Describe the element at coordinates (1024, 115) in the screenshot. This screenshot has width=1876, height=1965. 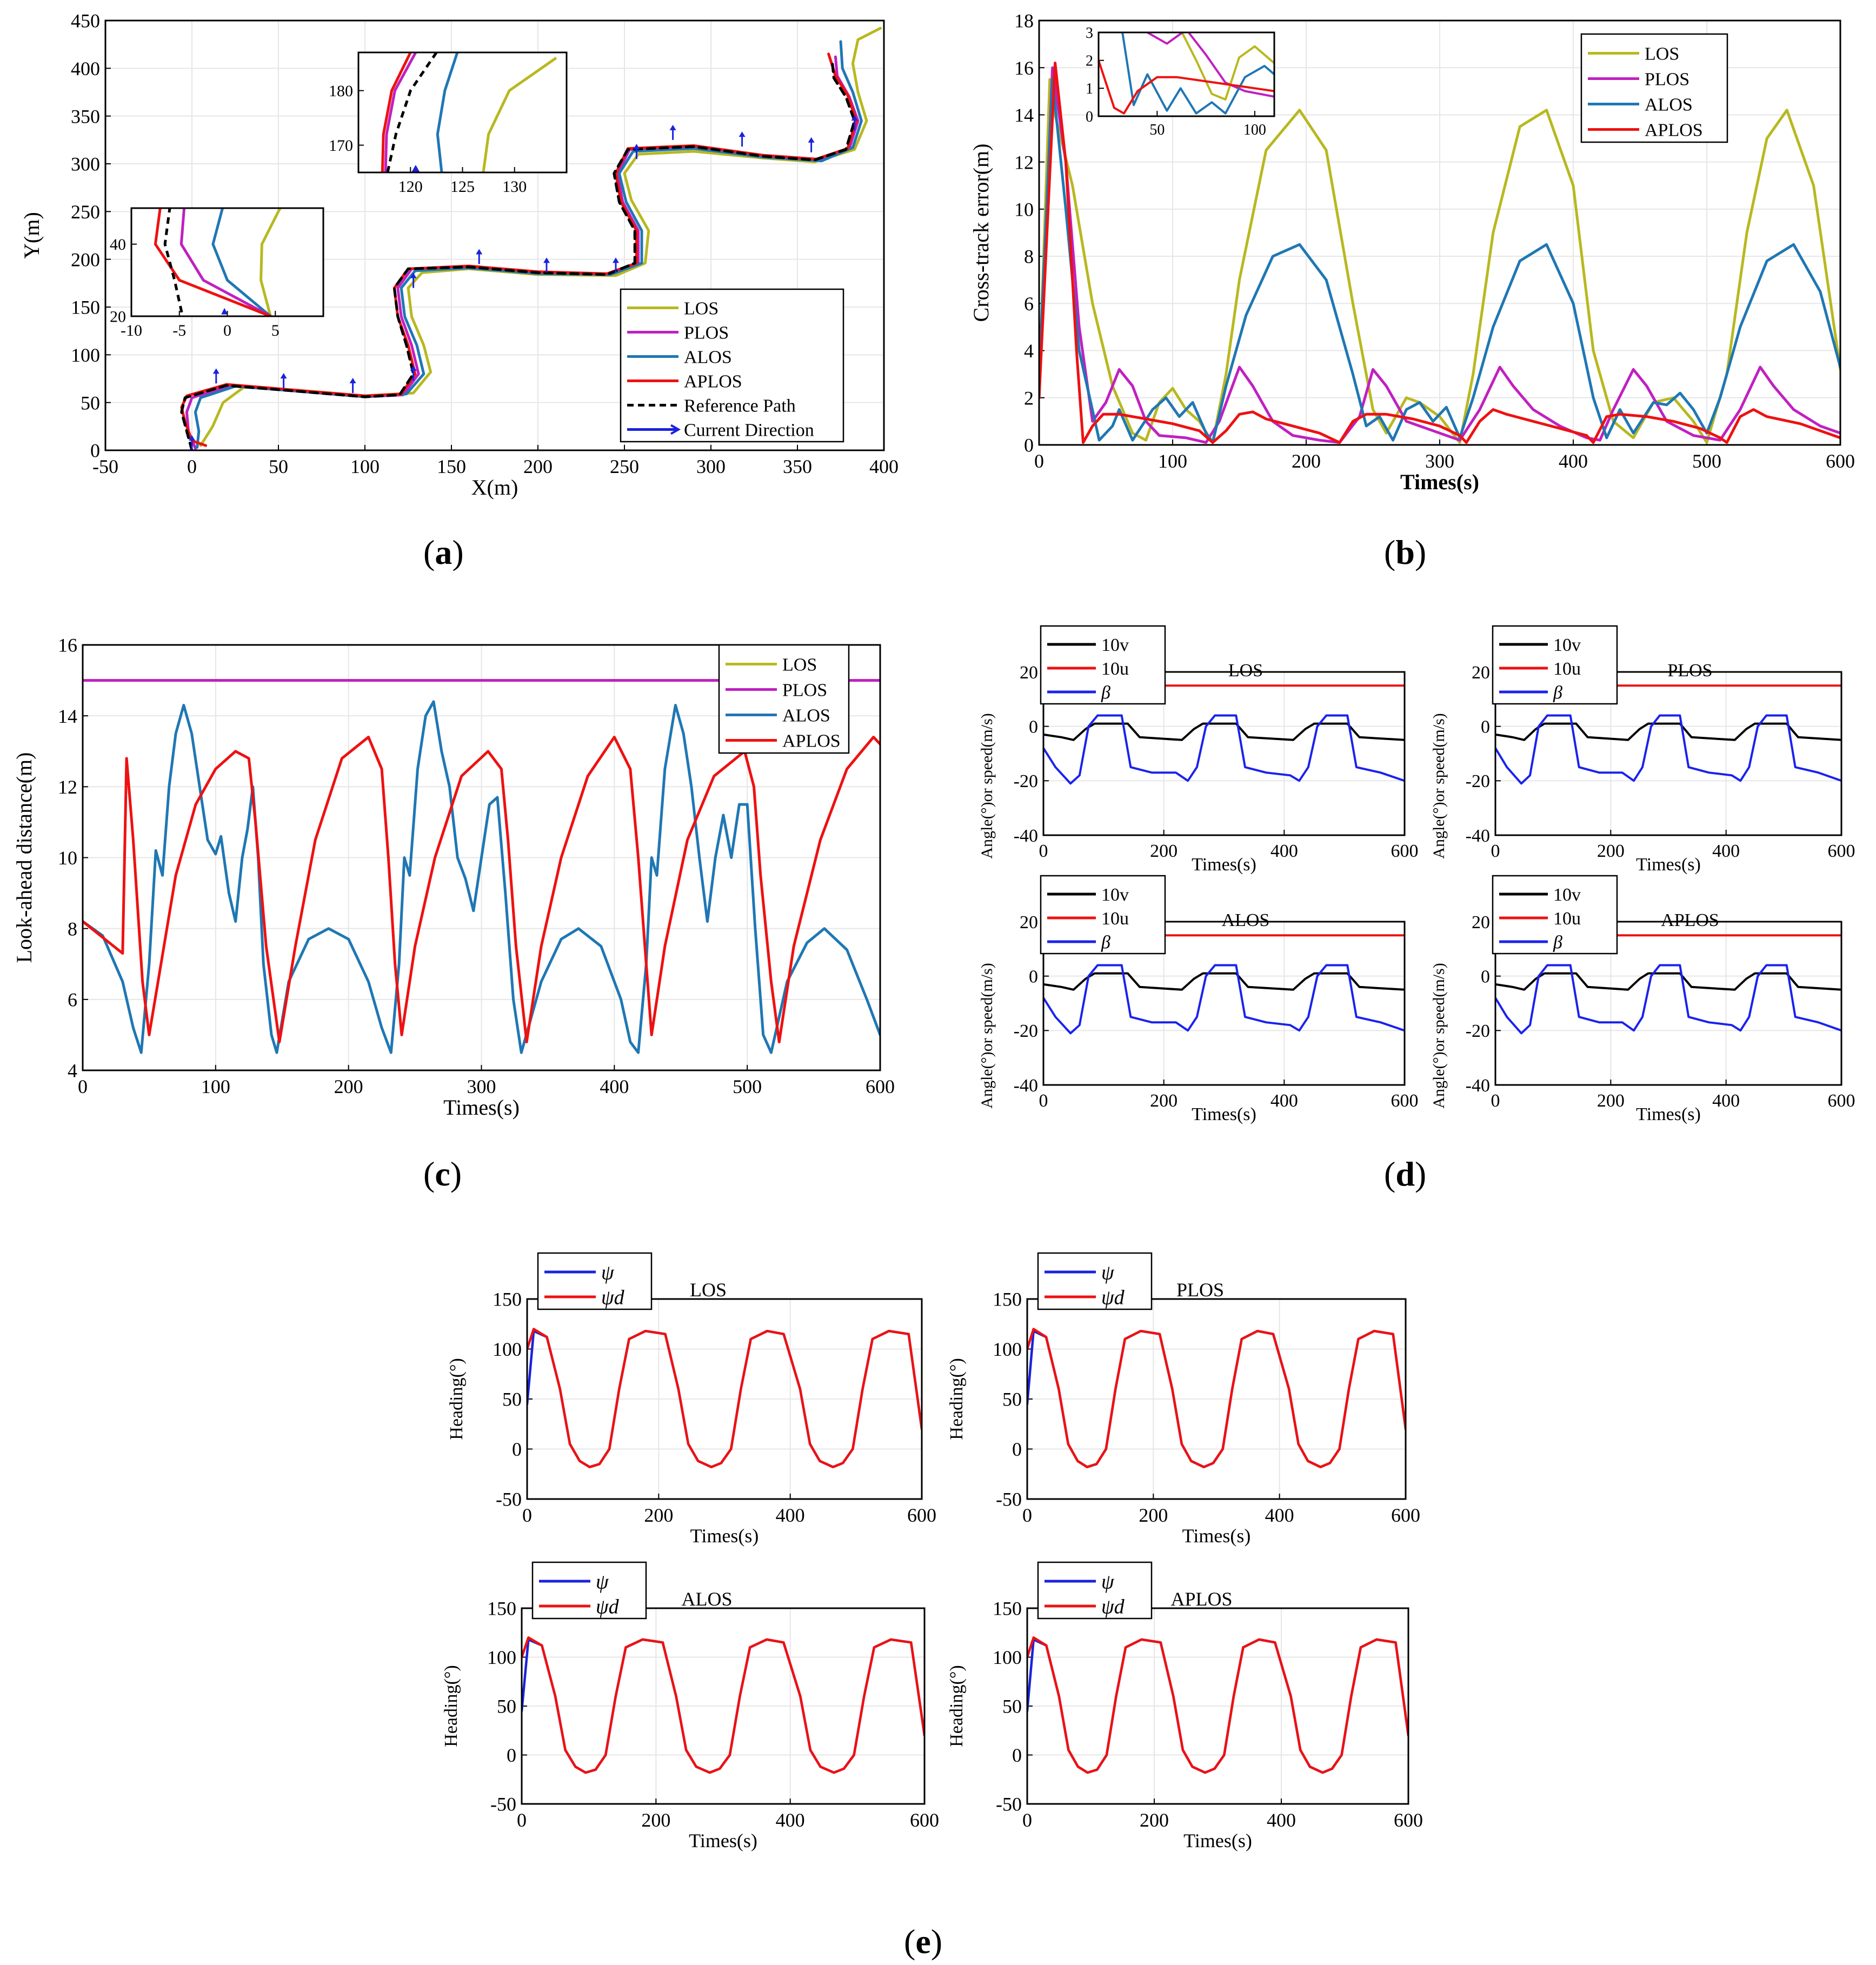
I see `chart-b-y-tick-label: 14` at that location.